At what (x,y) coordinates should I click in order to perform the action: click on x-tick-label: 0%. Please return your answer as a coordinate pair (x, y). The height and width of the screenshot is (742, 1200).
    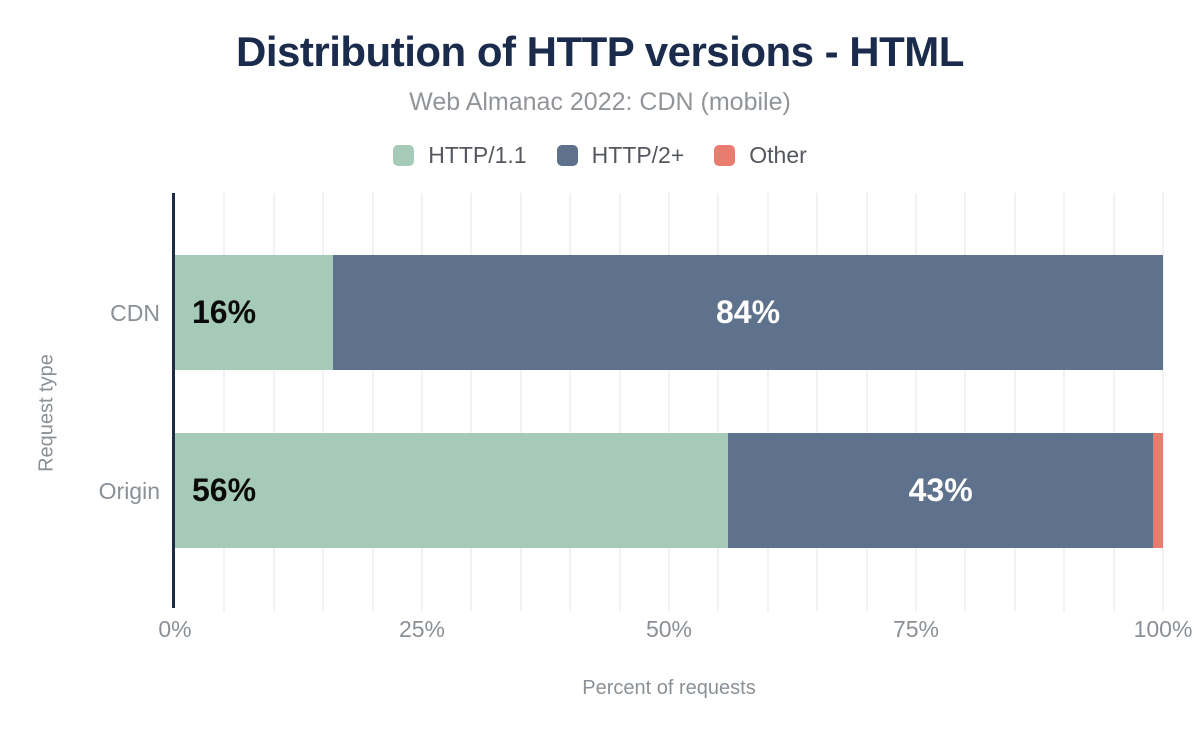
    Looking at the image, I should click on (175, 629).